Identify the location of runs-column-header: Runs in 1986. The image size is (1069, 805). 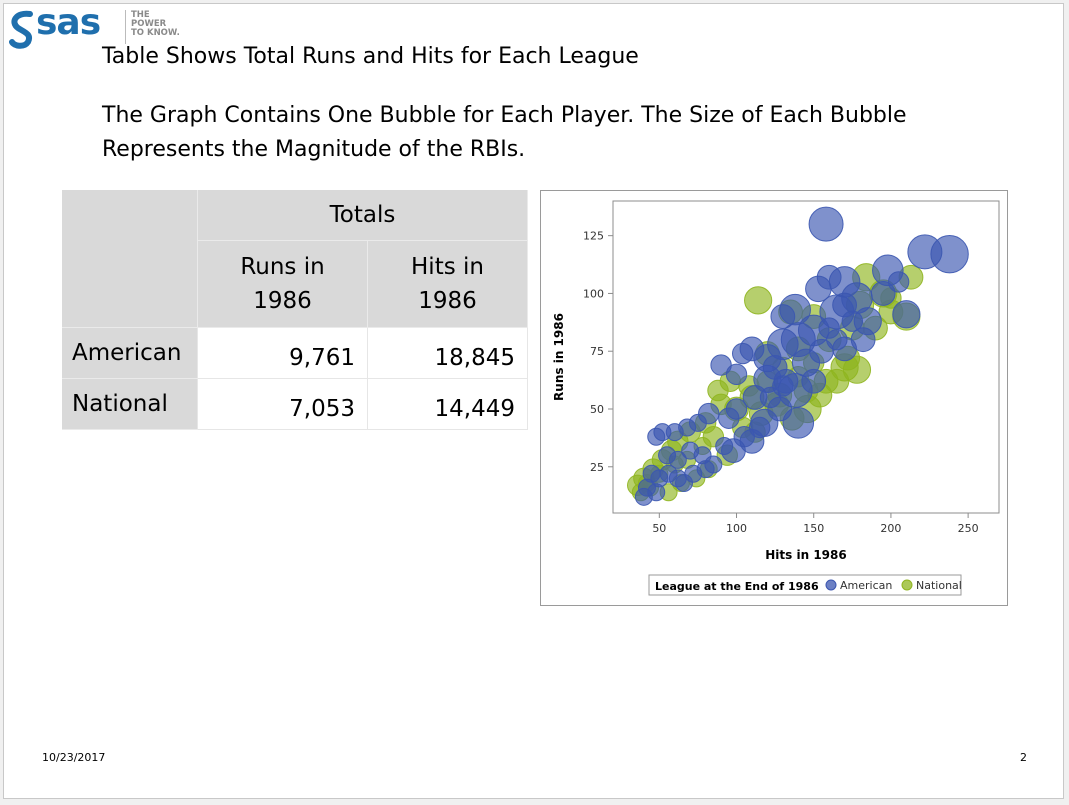
(282, 284).